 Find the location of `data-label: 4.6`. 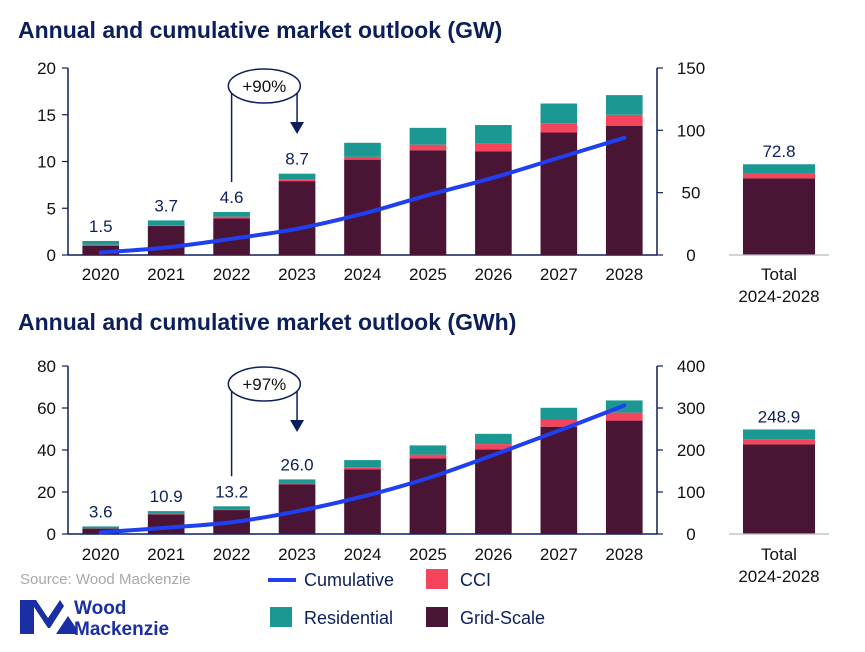

data-label: 4.6 is located at coordinates (232, 197).